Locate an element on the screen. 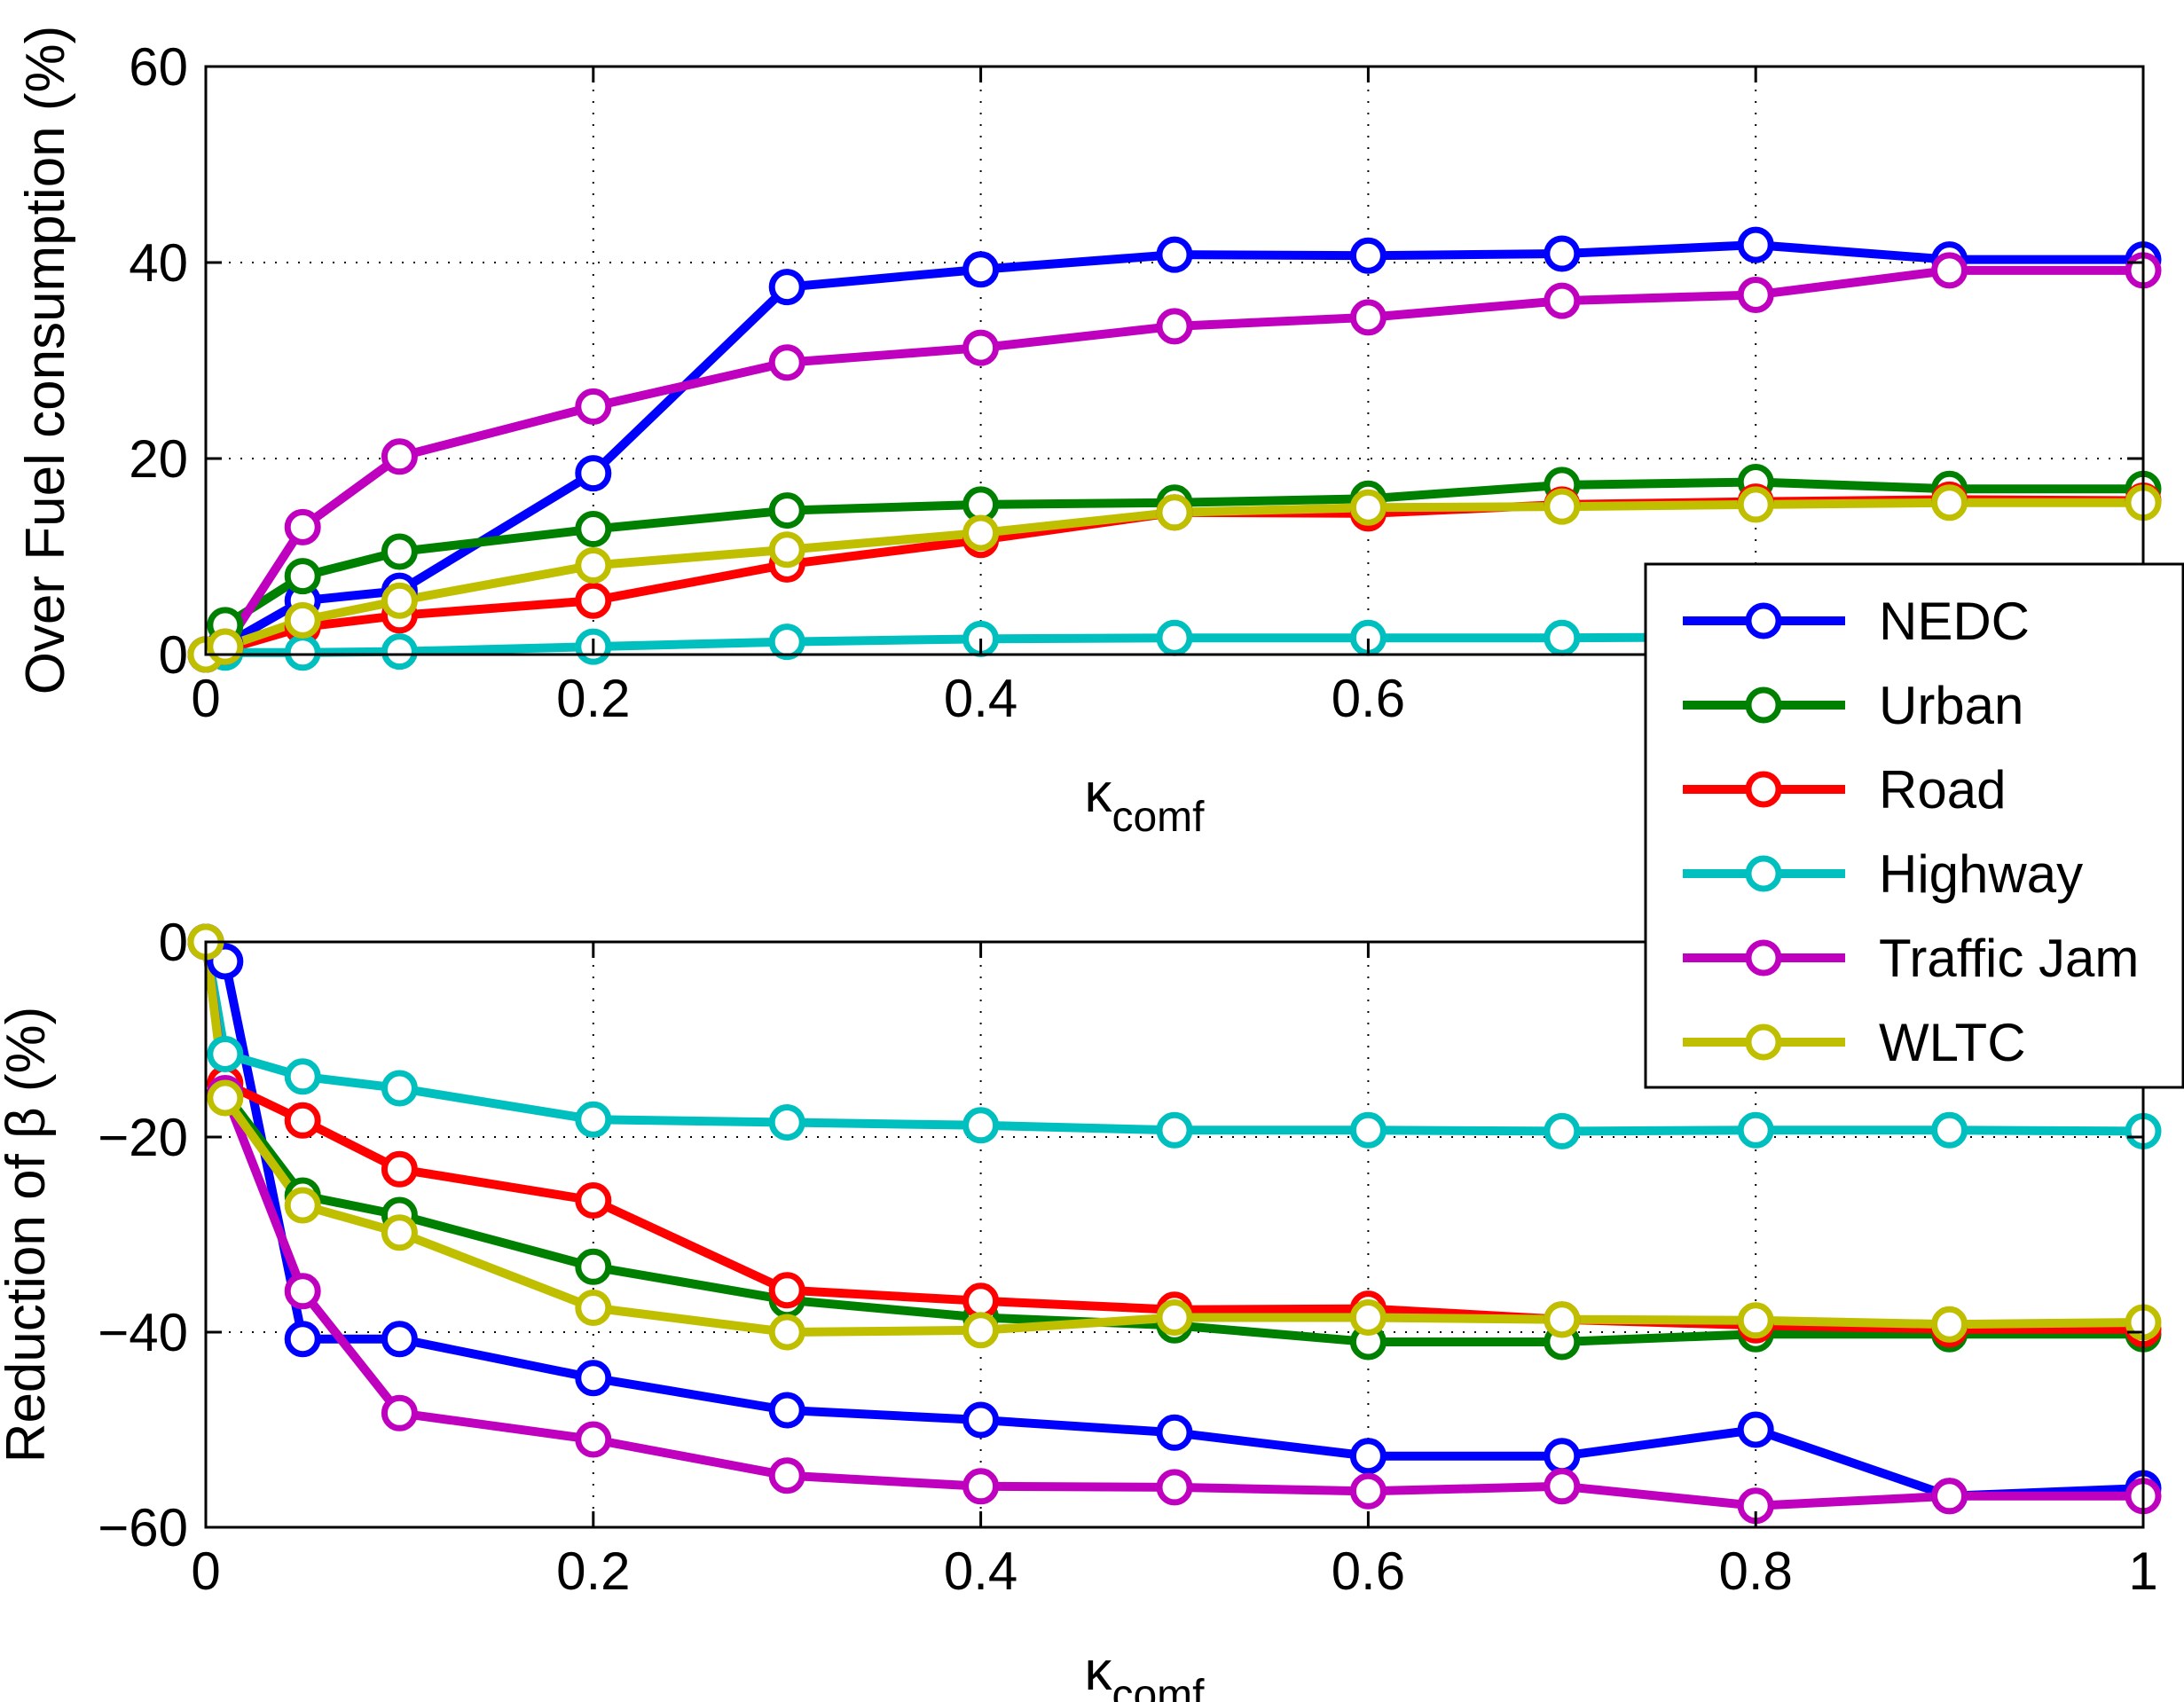 This screenshot has width=2184, height=1702. legend-marker-highway is located at coordinates (1763, 873).